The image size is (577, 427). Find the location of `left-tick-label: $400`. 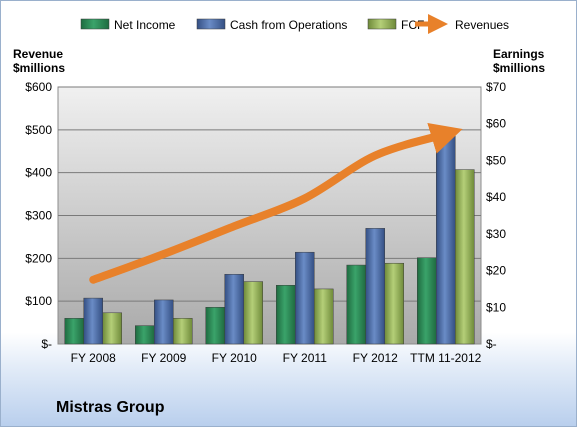

left-tick-label: $400 is located at coordinates (38, 173).